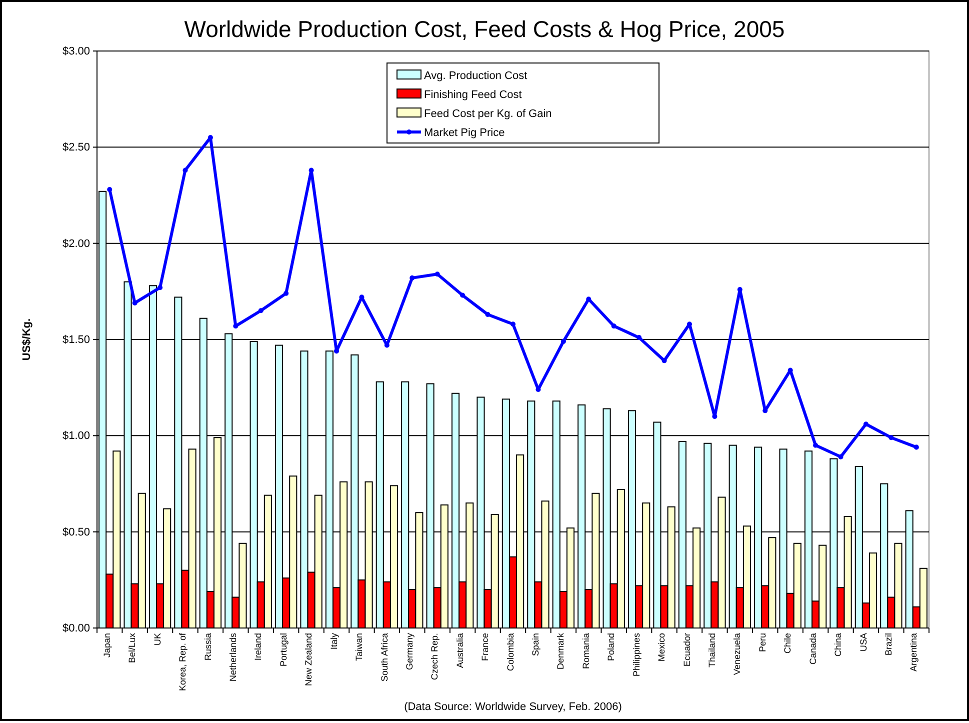  Describe the element at coordinates (76, 148) in the screenshot. I see `y-tick-label: $2.50` at that location.